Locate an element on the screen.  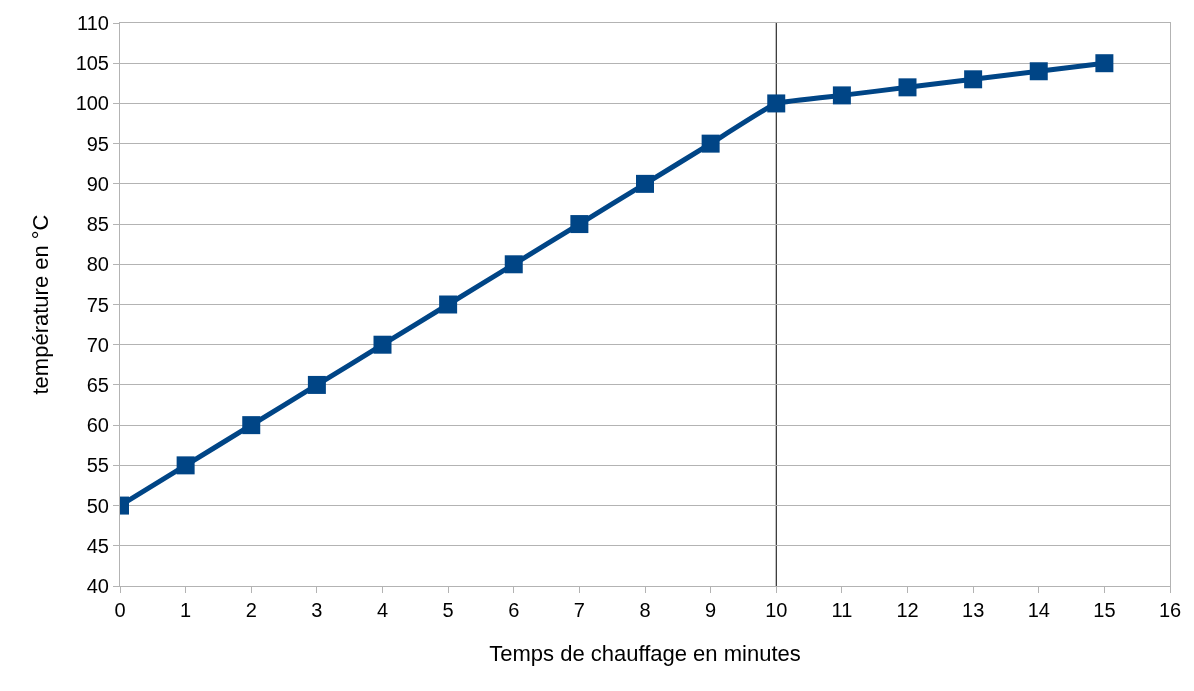
x-tick-label: 2 is located at coordinates (251, 610).